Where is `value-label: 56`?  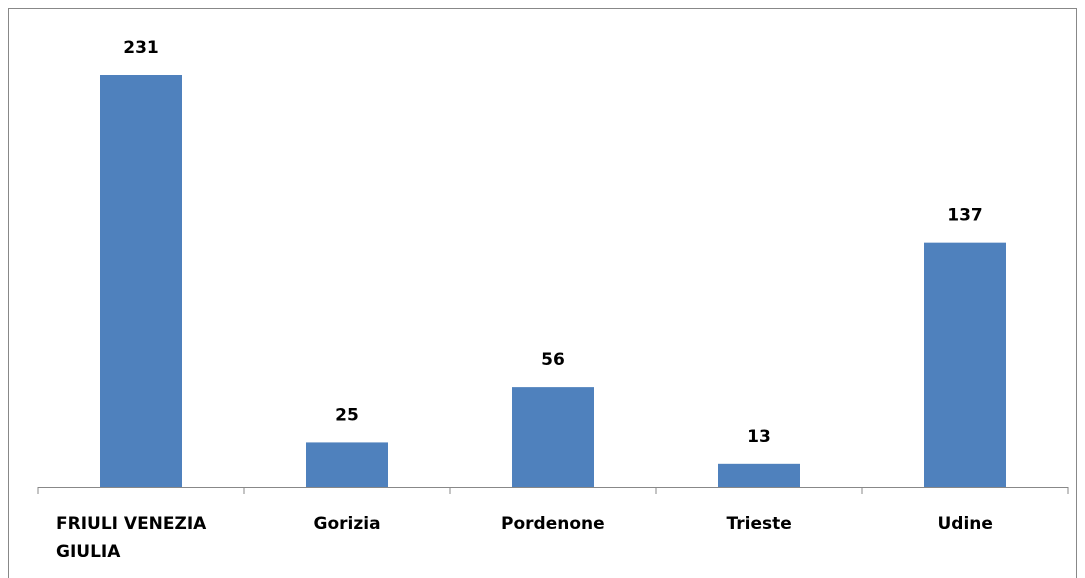
value-label: 56 is located at coordinates (553, 360).